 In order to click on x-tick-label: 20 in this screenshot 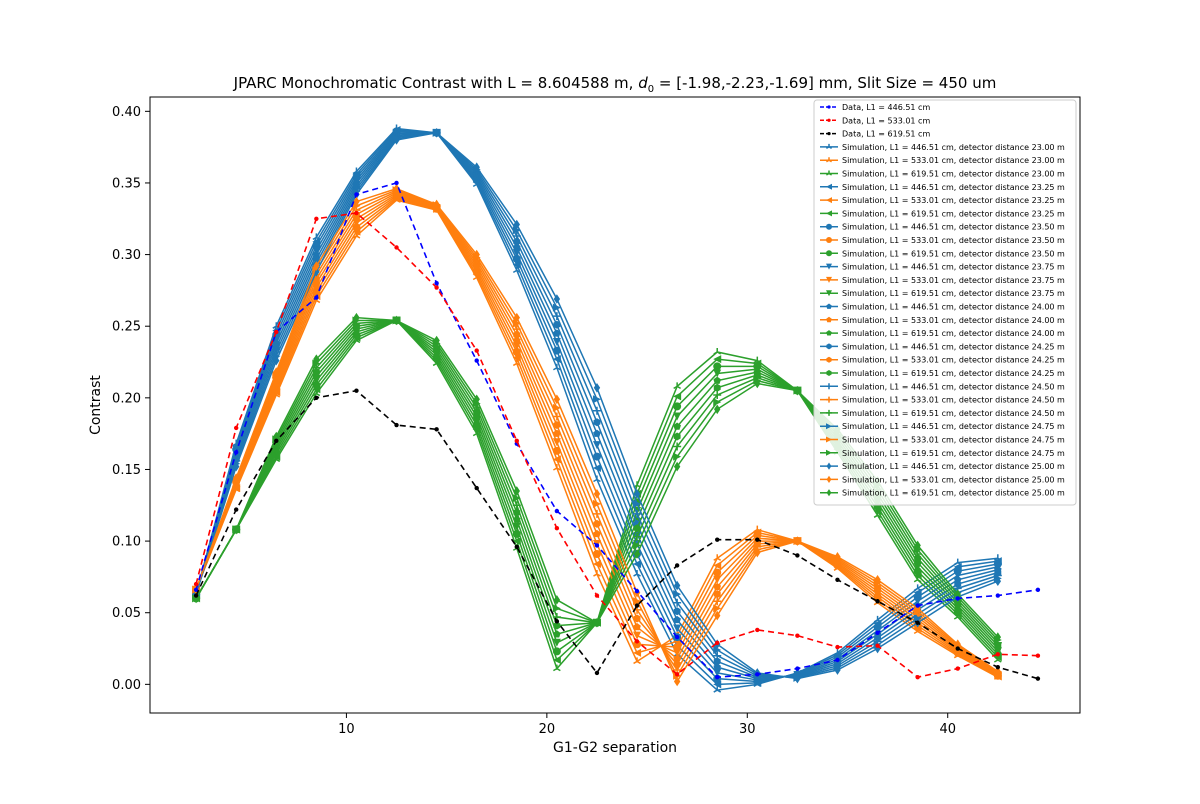, I will do `click(547, 729)`.